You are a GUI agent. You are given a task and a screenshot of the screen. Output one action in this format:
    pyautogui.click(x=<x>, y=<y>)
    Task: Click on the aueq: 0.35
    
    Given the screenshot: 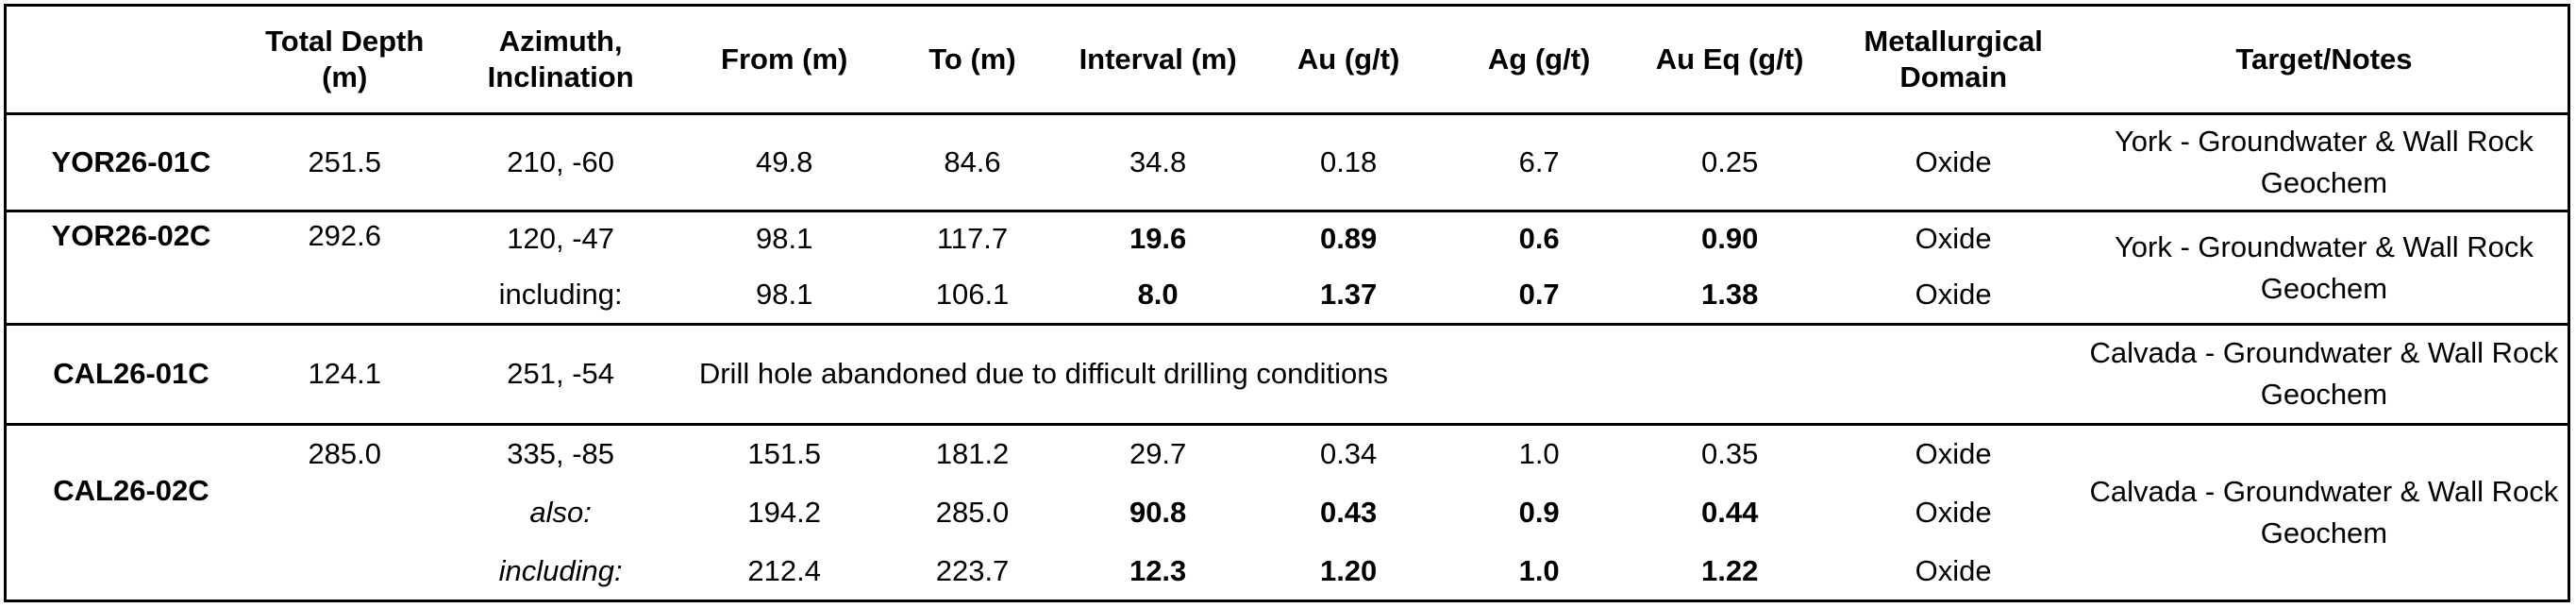 What is the action you would take?
    pyautogui.click(x=1729, y=452)
    